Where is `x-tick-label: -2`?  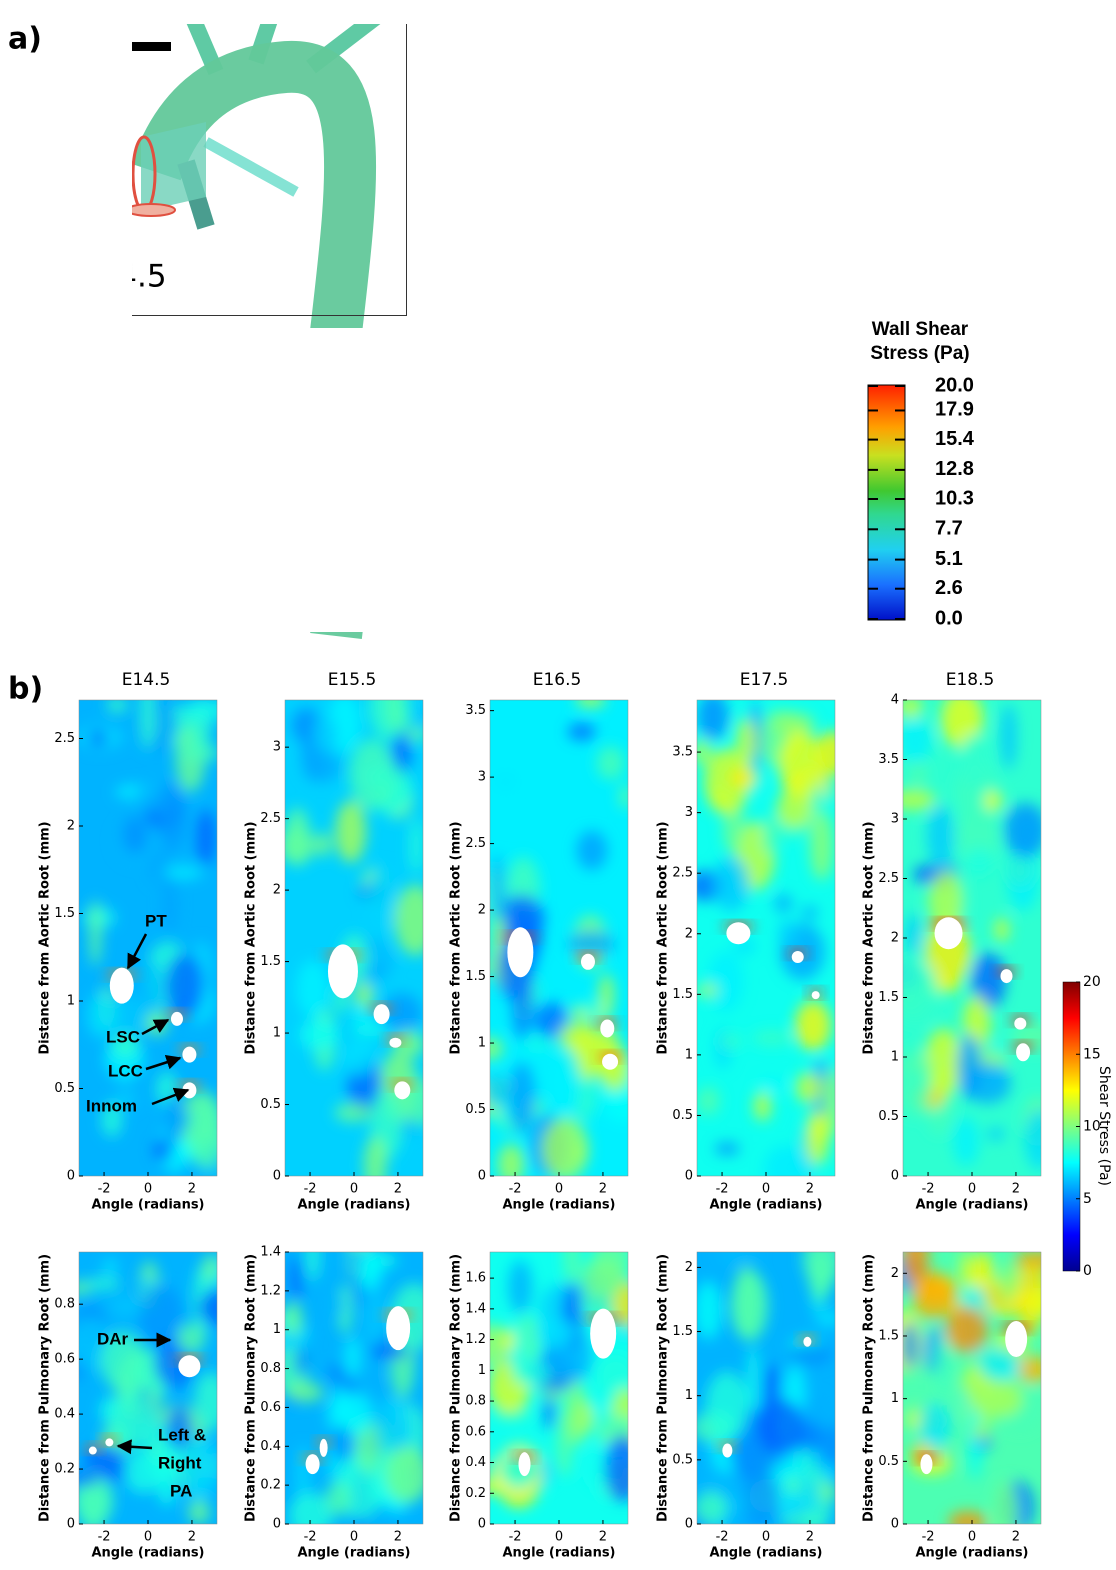 x-tick-label: -2 is located at coordinates (722, 1189).